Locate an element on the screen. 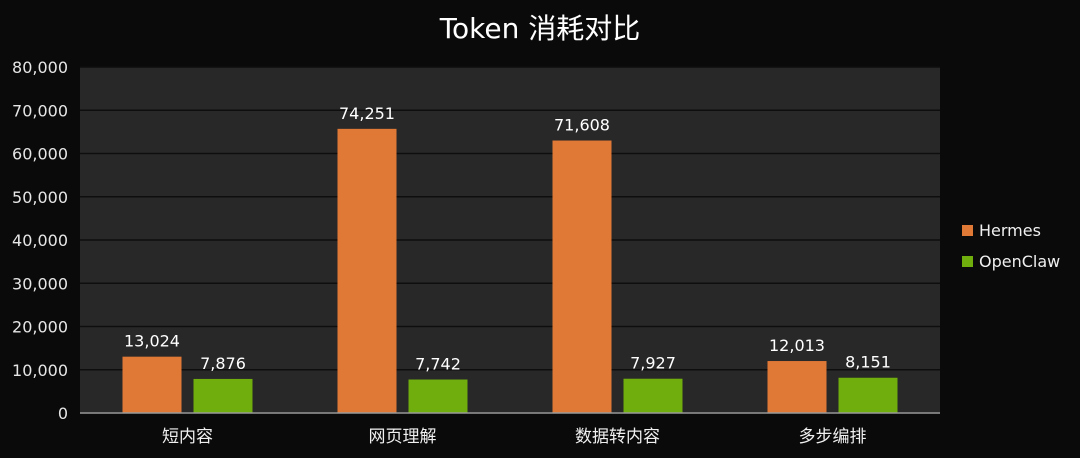  y-tick-label: 10,000 is located at coordinates (40, 370).